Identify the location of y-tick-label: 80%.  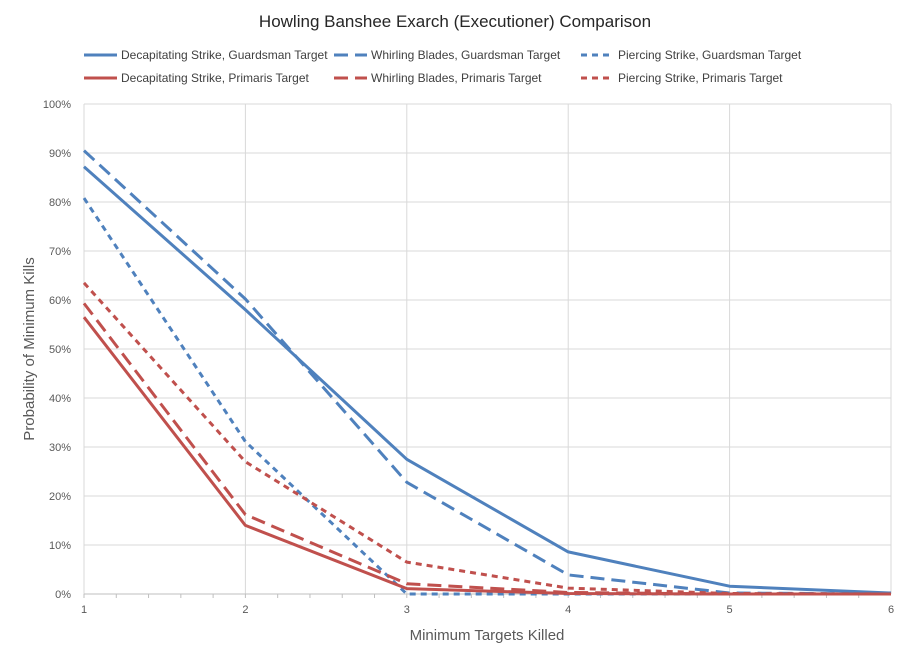
(60, 203).